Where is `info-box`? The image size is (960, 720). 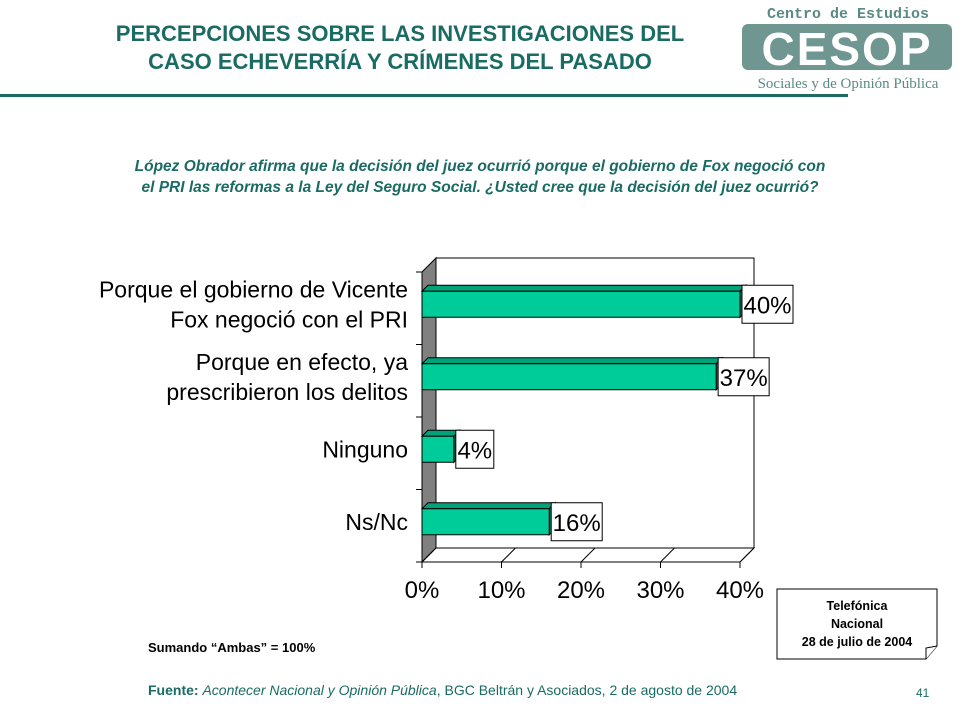
info-box is located at coordinates (857, 624).